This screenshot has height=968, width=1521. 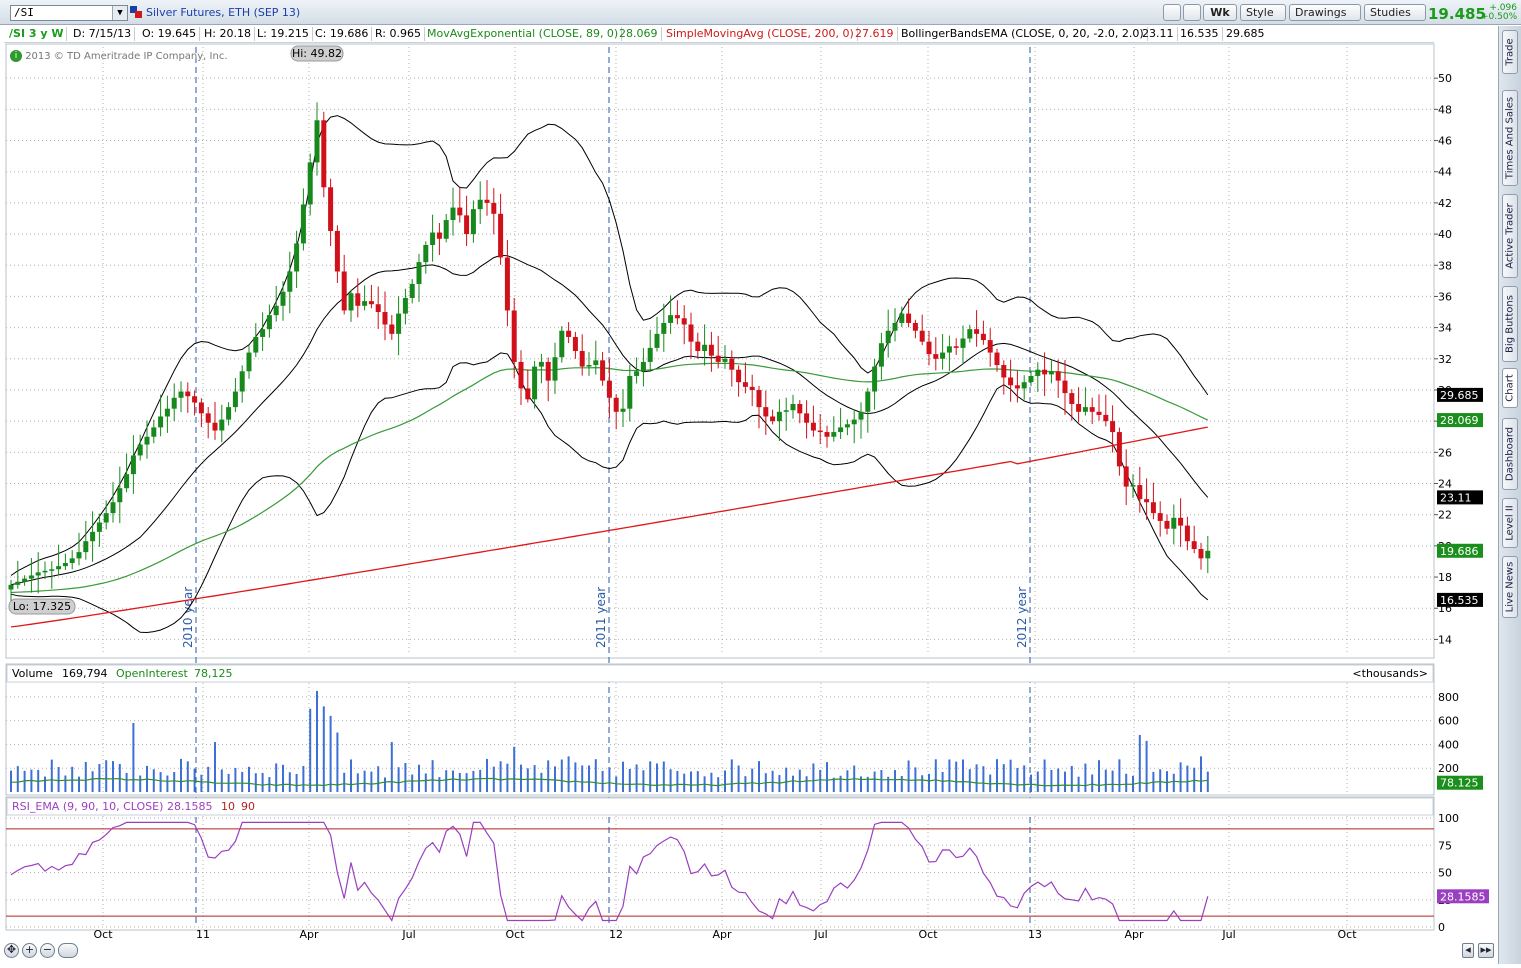 What do you see at coordinates (1192, 12) in the screenshot?
I see `wrench-icon` at bounding box center [1192, 12].